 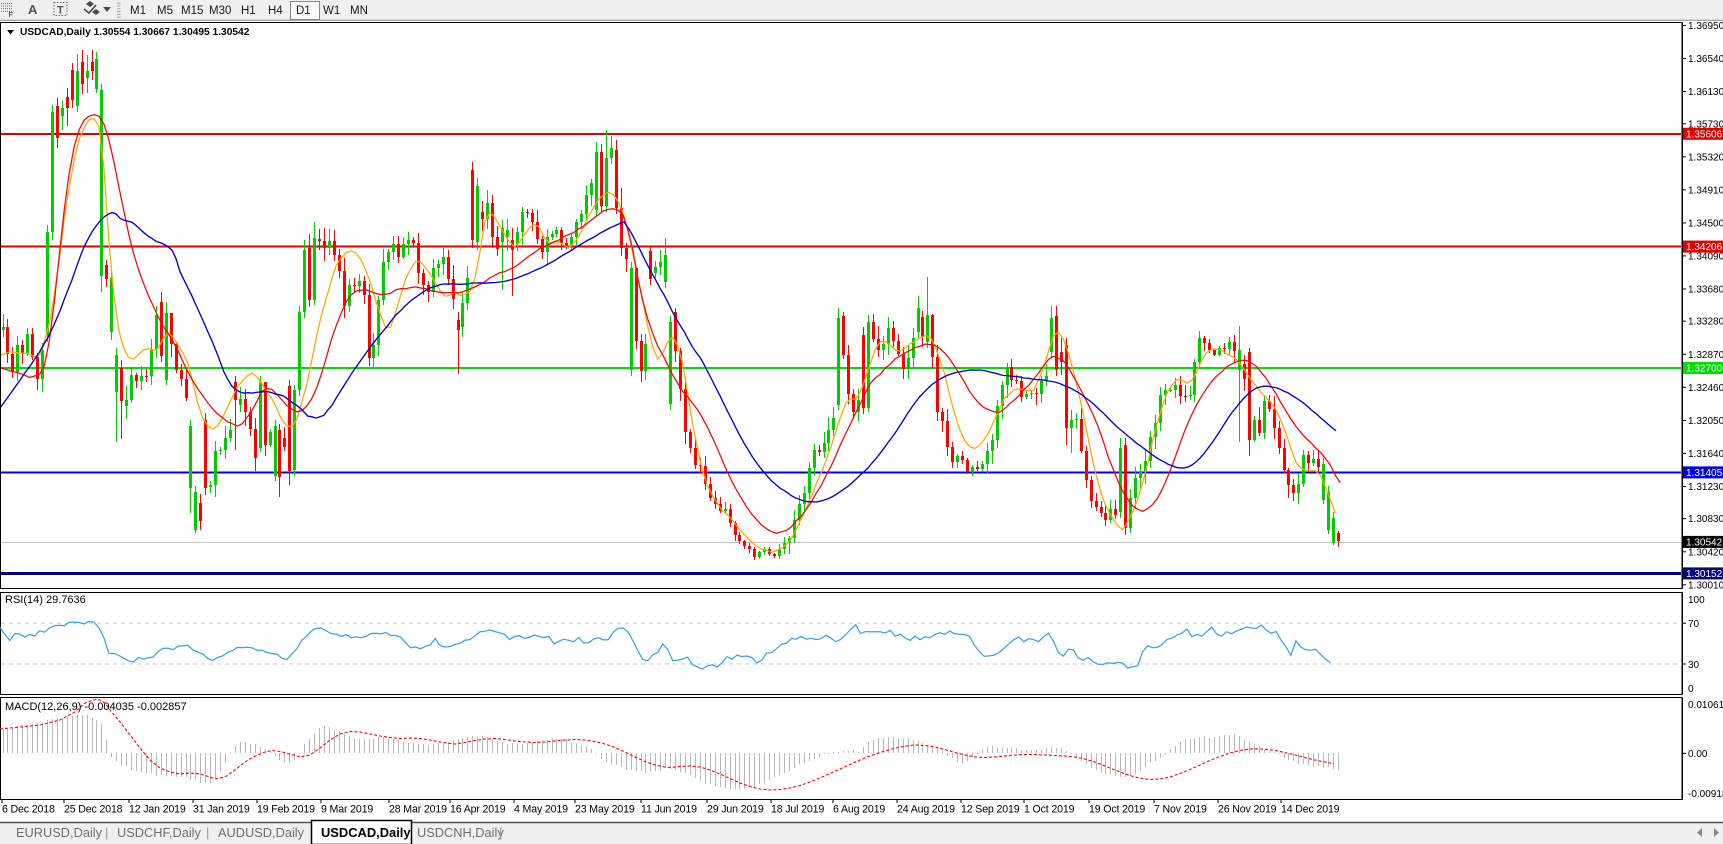 What do you see at coordinates (1705, 705) in the screenshot?
I see `svg-text: 0.010615` at bounding box center [1705, 705].